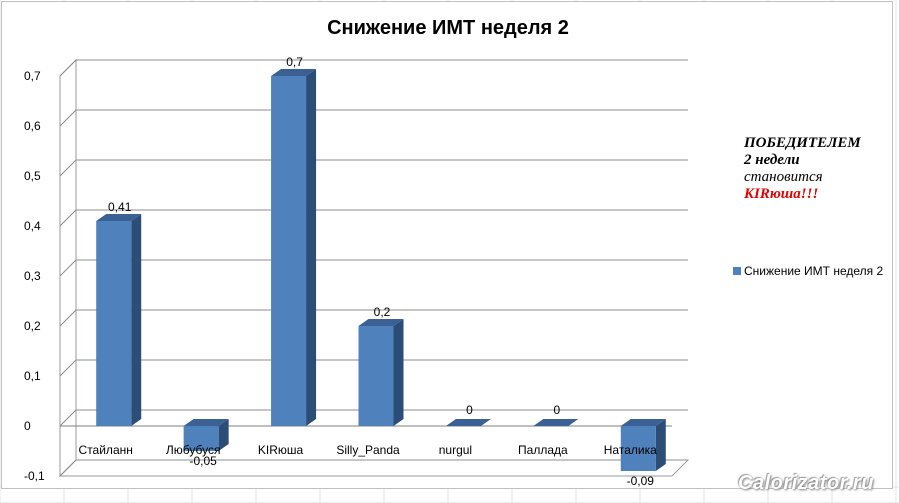 The width and height of the screenshot is (899, 503). Describe the element at coordinates (772, 160) in the screenshot. I see `annotation-line2: 2 недели` at that location.